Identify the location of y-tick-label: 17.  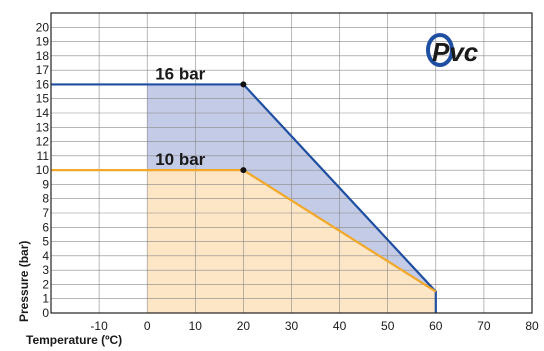
(43, 70).